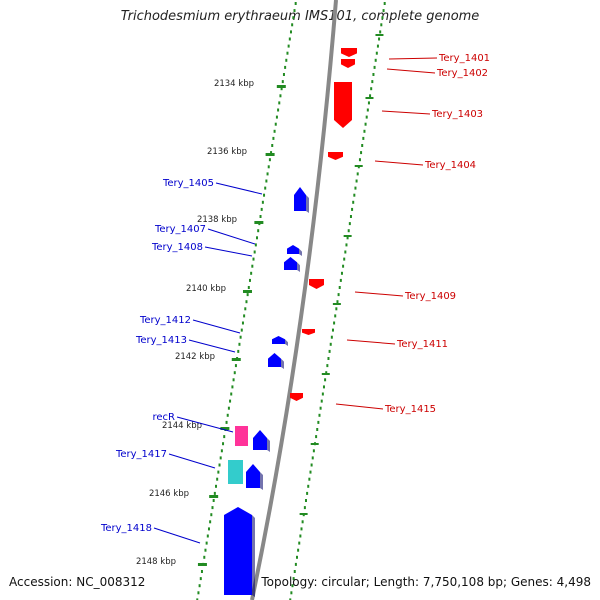 Image resolution: width=600 pixels, height=600 pixels. What do you see at coordinates (247, 291) in the screenshot?
I see `major-tick-mark` at bounding box center [247, 291].